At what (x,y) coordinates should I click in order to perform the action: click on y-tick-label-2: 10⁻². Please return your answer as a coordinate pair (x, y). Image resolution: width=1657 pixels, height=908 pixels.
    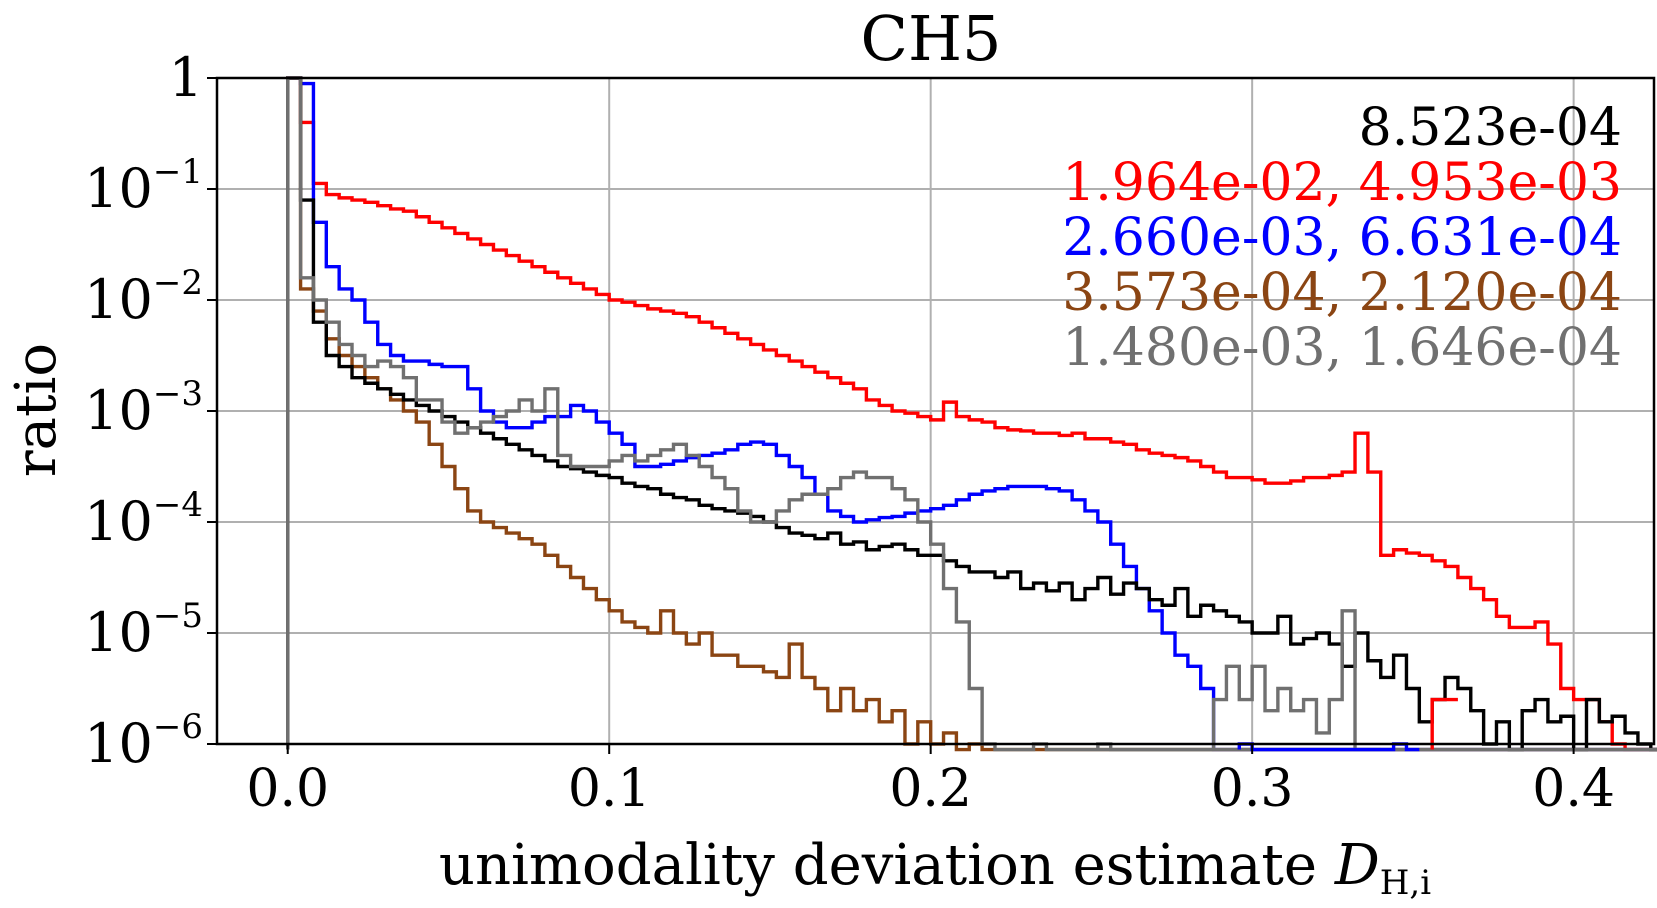
    Looking at the image, I should click on (143, 297).